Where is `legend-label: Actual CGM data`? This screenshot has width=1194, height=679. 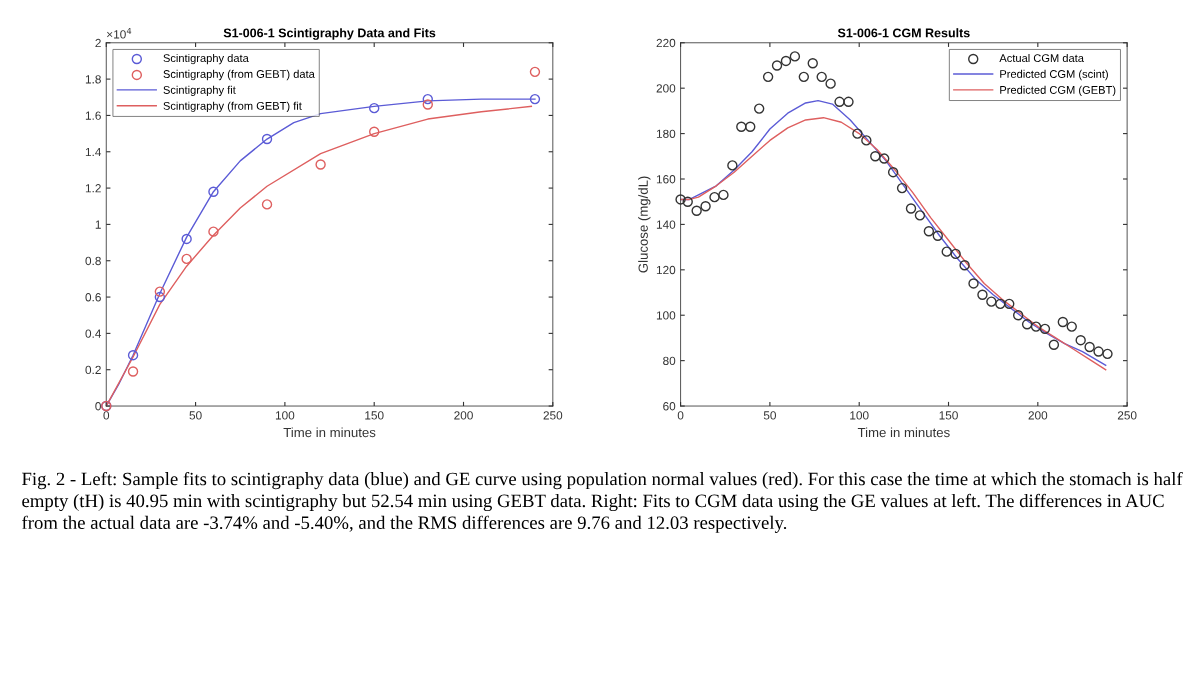 legend-label: Actual CGM data is located at coordinates (1041, 58).